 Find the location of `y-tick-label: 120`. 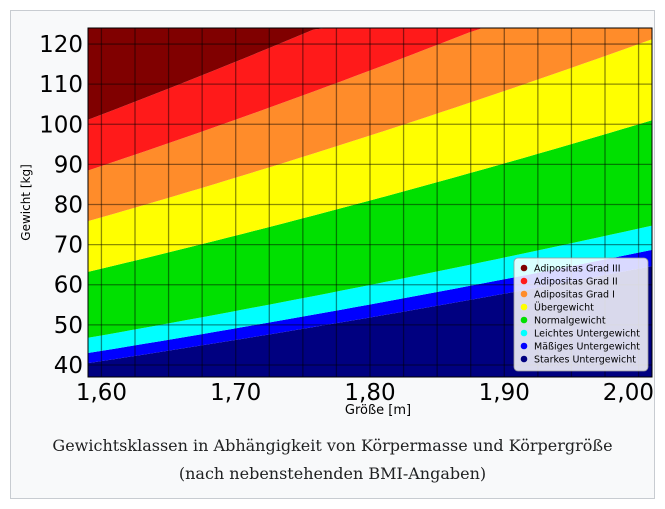

y-tick-label: 120 is located at coordinates (61, 45).